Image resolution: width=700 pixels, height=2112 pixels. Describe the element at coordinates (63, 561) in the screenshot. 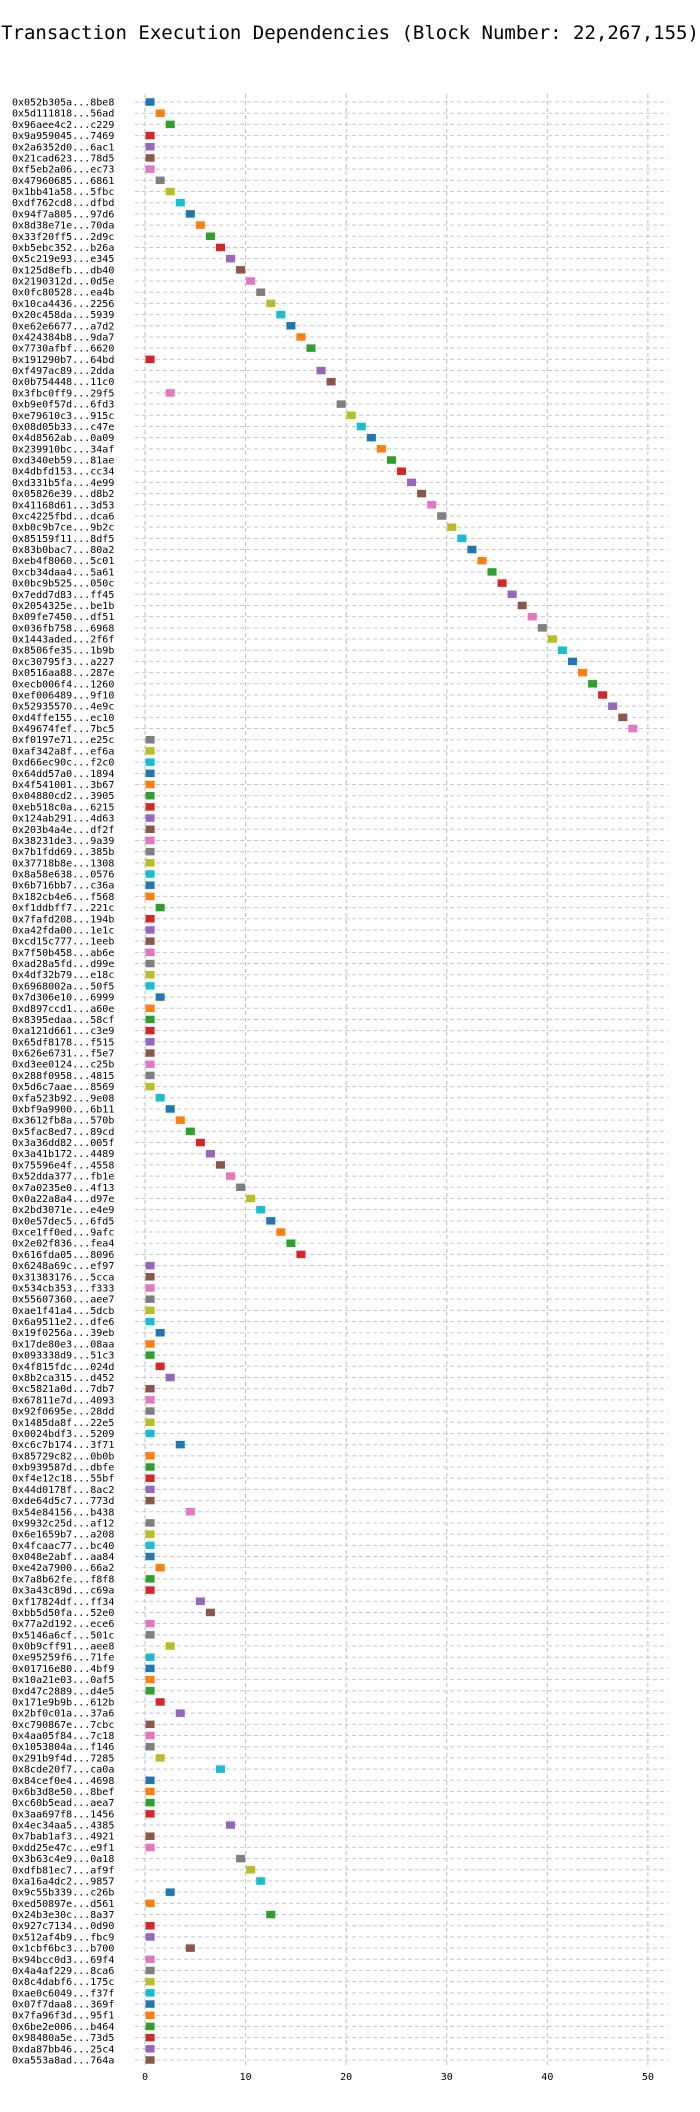

I see `transaction-label: 0xeb4f8060...5c01` at that location.